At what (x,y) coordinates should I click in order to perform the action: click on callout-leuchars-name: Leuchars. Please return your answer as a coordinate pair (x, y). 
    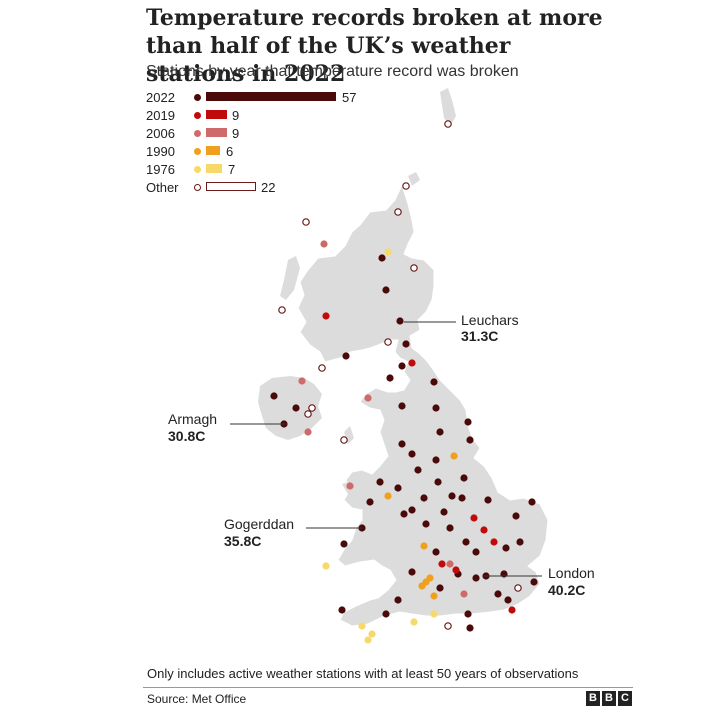
    Looking at the image, I should click on (490, 320).